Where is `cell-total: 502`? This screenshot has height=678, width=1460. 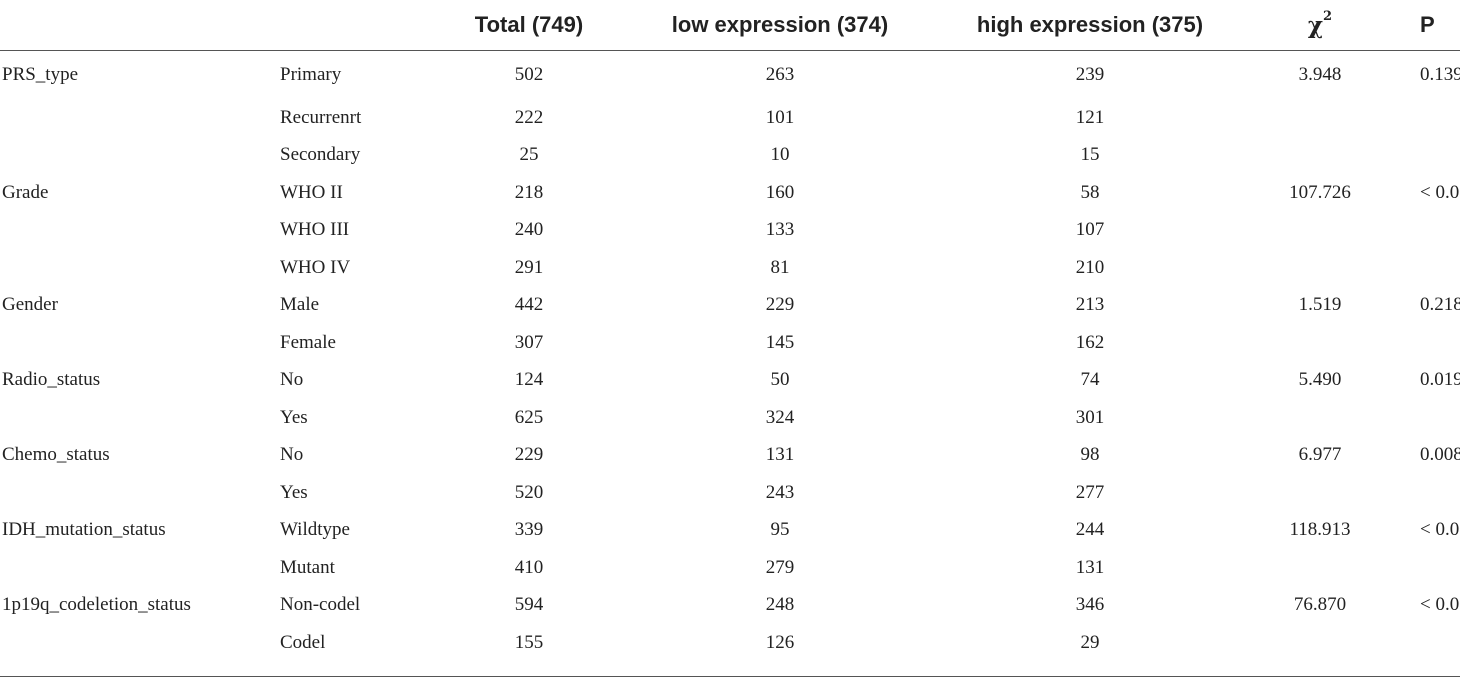
cell-total: 502 is located at coordinates (529, 74).